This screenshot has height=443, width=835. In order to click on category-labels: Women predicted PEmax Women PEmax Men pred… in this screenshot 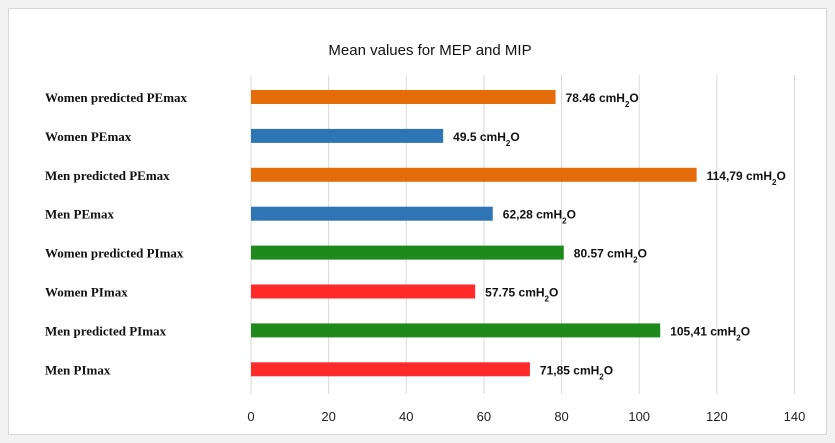, I will do `click(116, 233)`.